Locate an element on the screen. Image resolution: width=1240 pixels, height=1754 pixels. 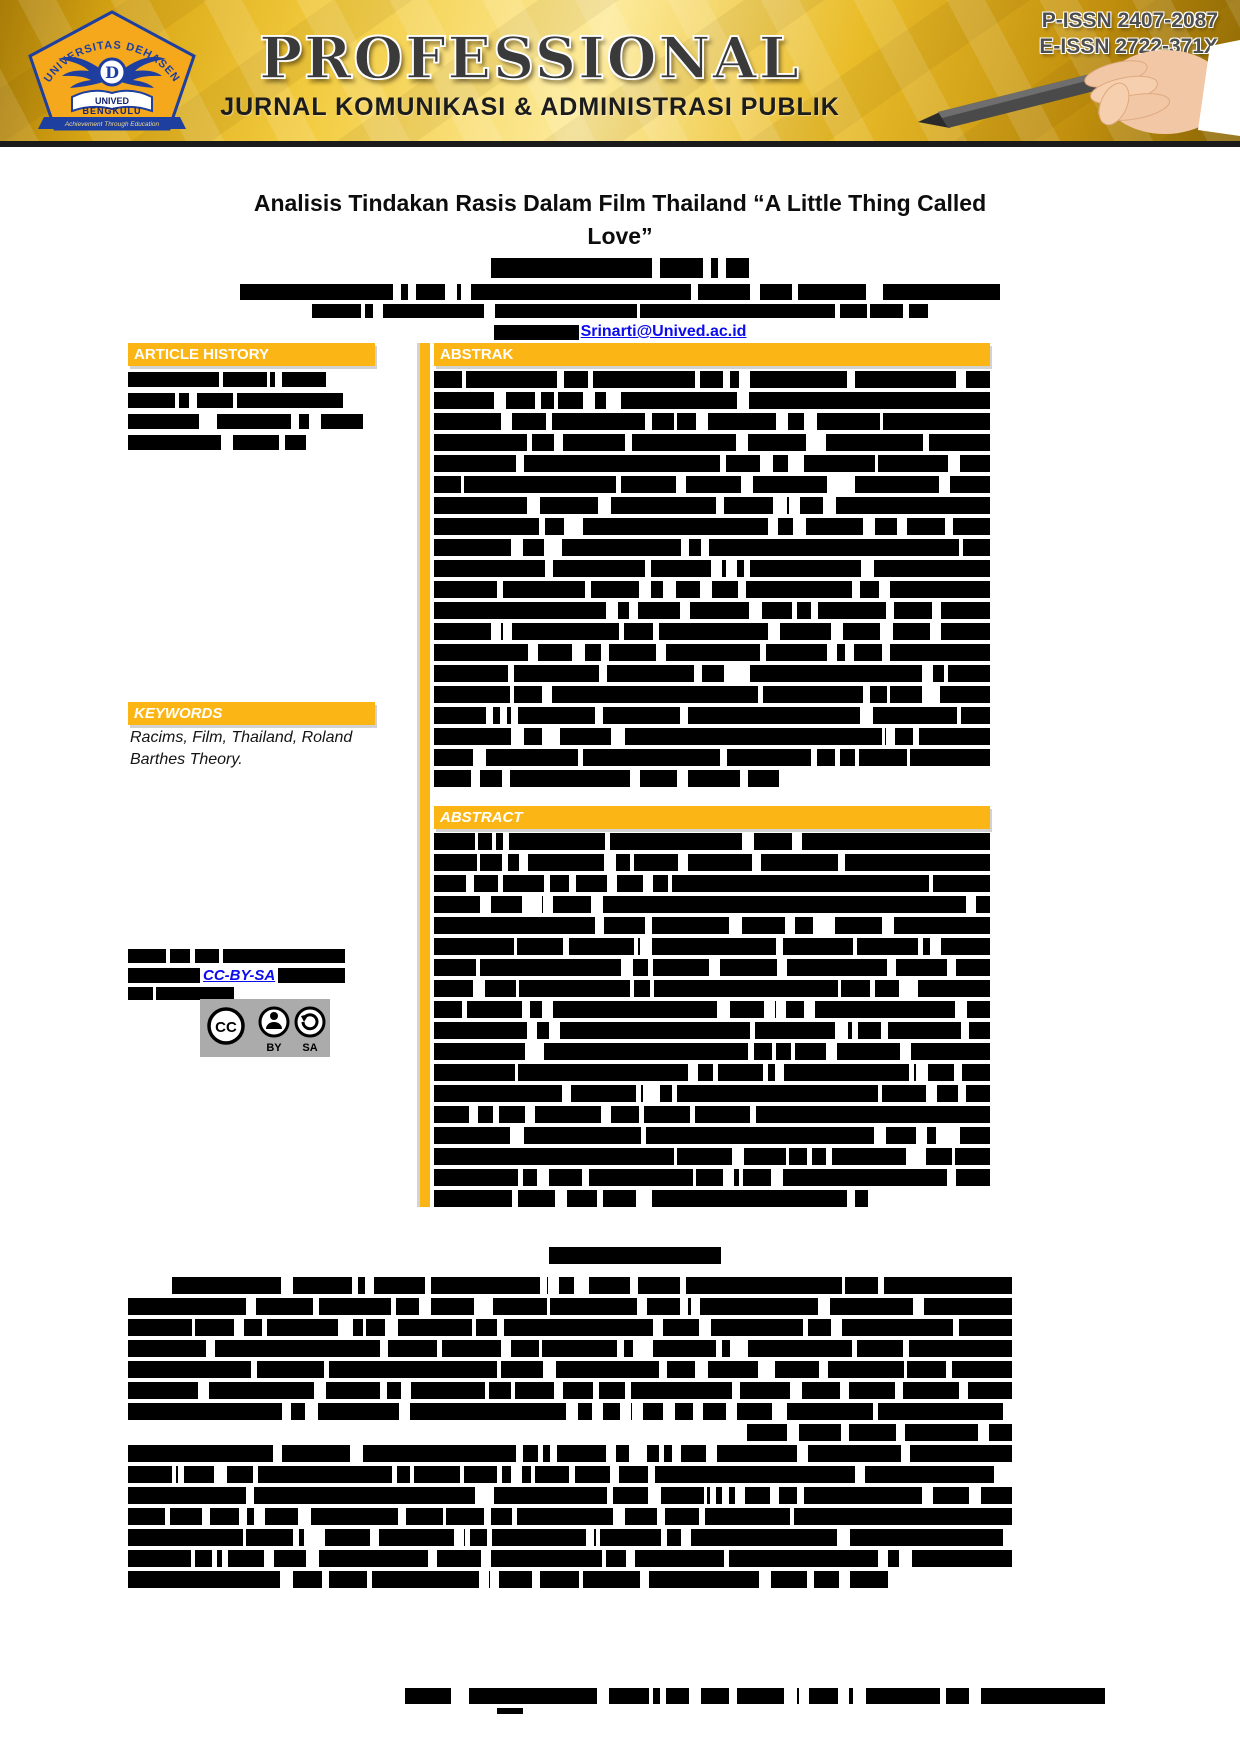
redacted-section-heading is located at coordinates (635, 1255).